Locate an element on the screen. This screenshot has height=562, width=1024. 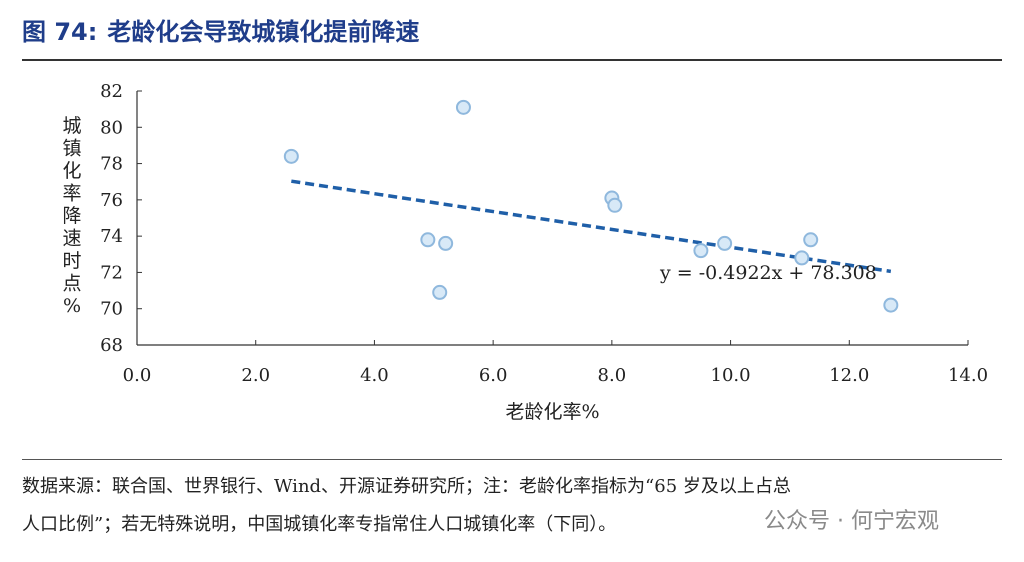
x-axis-ticks: 0.0 2.0 4.0 6.0 8.0 10.0 12.0 14.0 is located at coordinates (555, 363).